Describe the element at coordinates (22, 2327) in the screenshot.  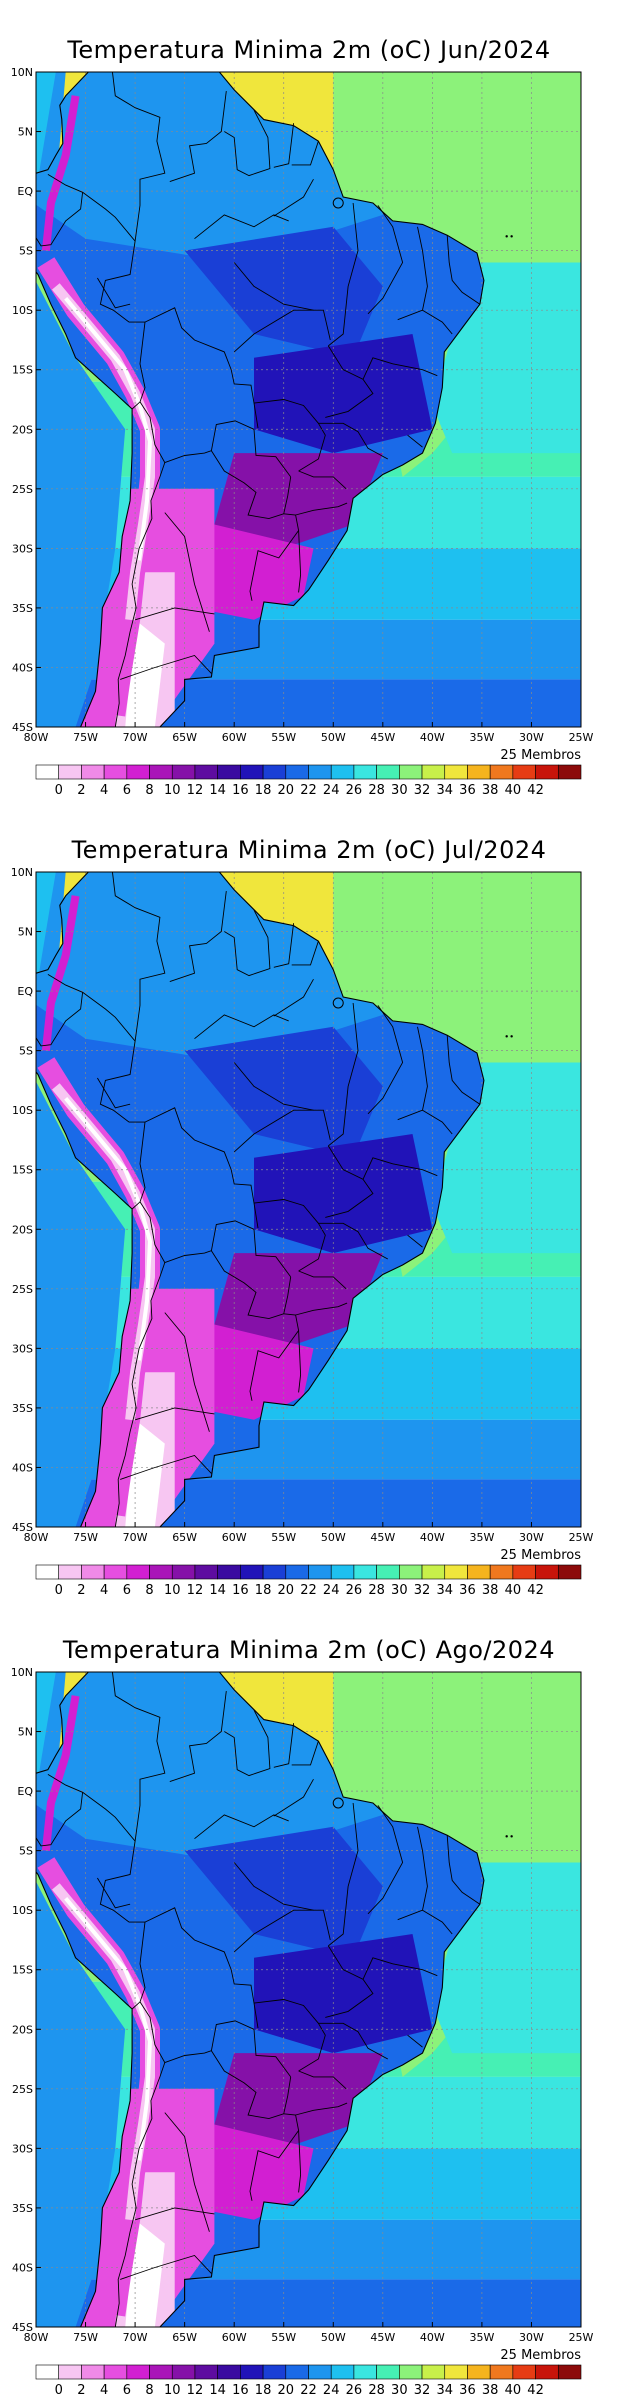
I see `lat-tick-label: 45S` at that location.